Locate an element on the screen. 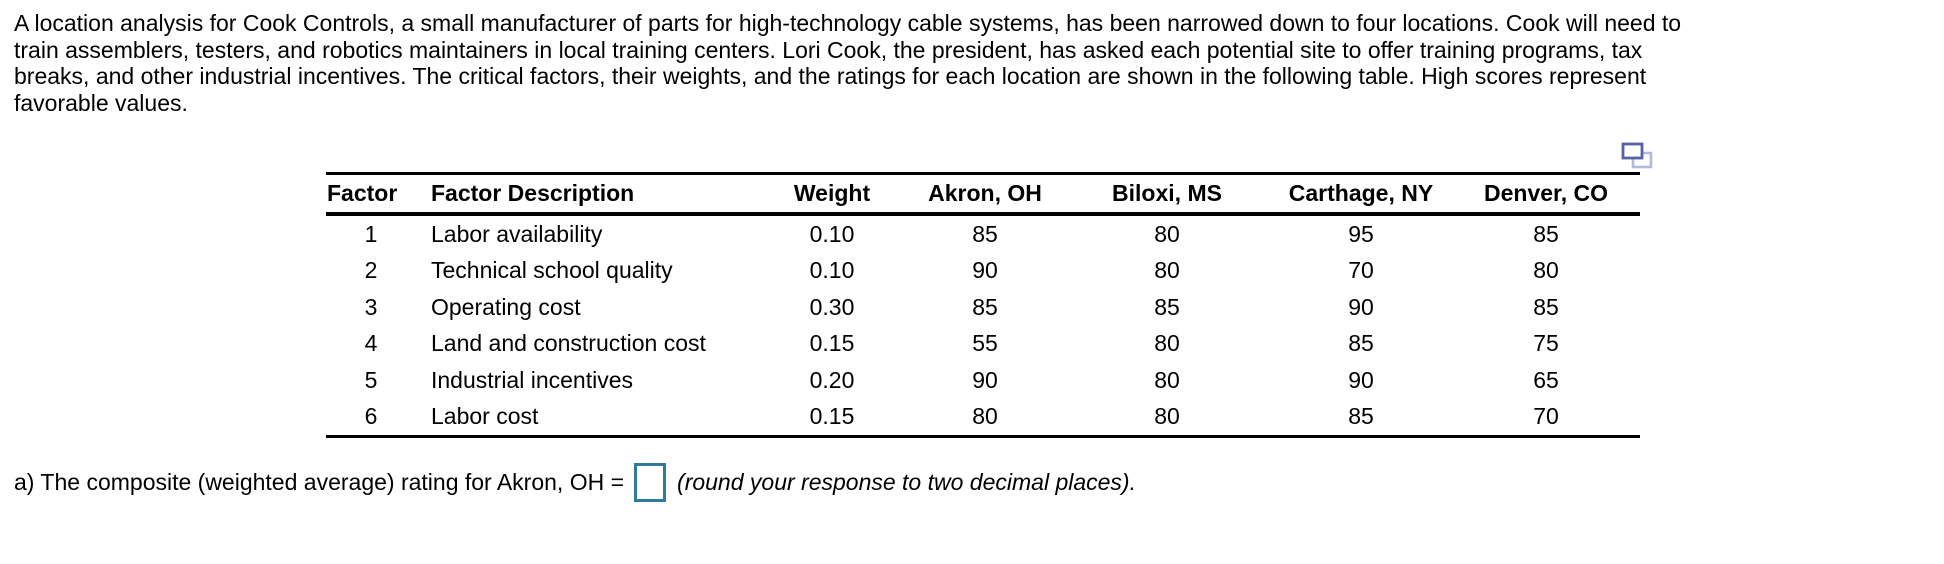  column-header-akron: Akron, OH is located at coordinates (985, 194).